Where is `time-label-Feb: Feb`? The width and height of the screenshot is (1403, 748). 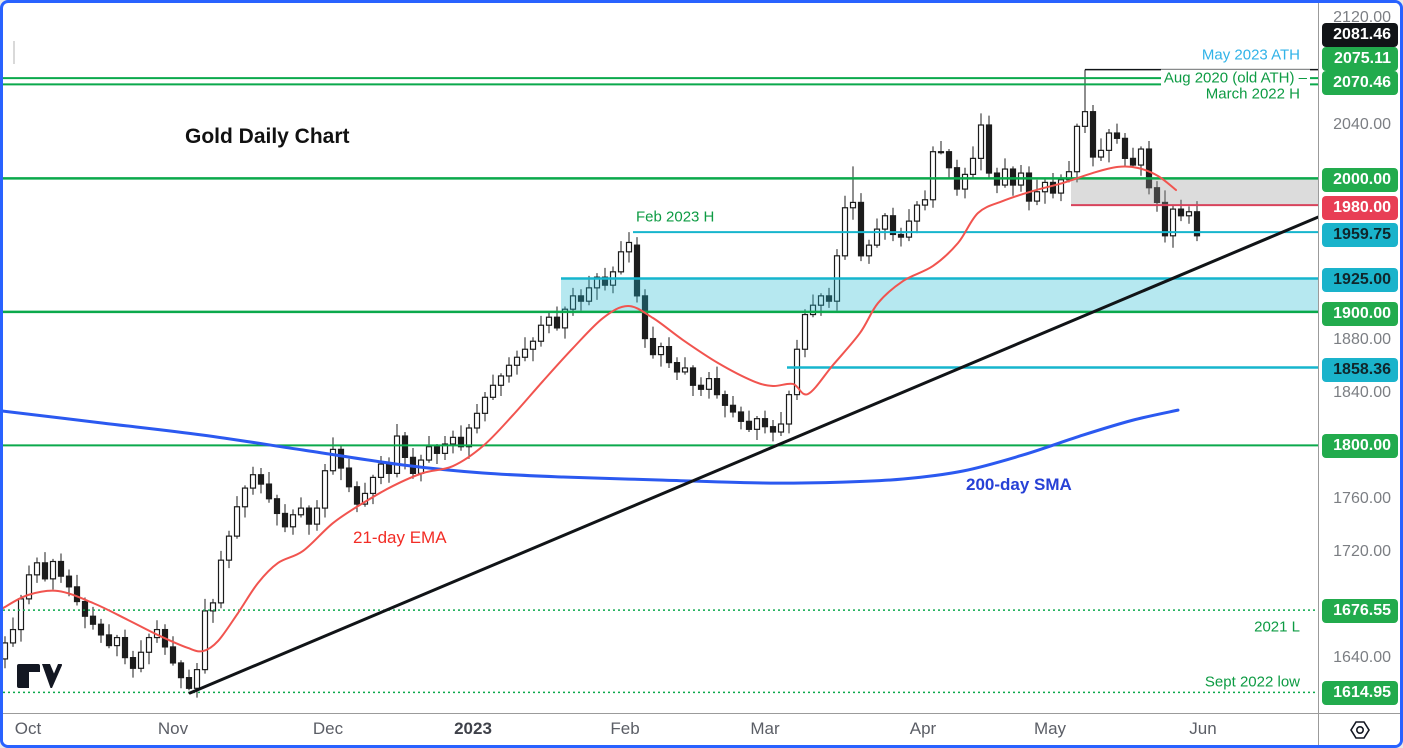 time-label-Feb: Feb is located at coordinates (625, 728).